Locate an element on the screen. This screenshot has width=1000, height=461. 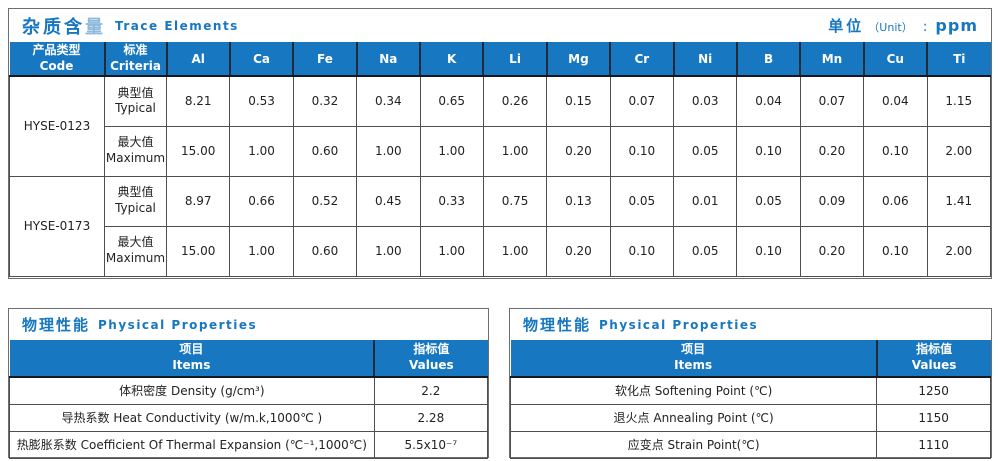
physical-right-header-row: 项目 Items 指标值 Values is located at coordinates (750, 359).